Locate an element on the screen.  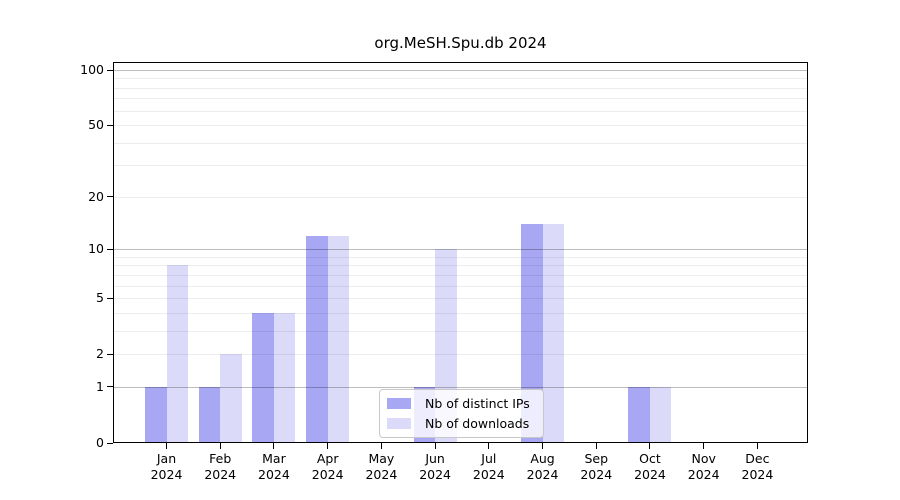
x-tick-mark-jul is located at coordinates (489, 446).